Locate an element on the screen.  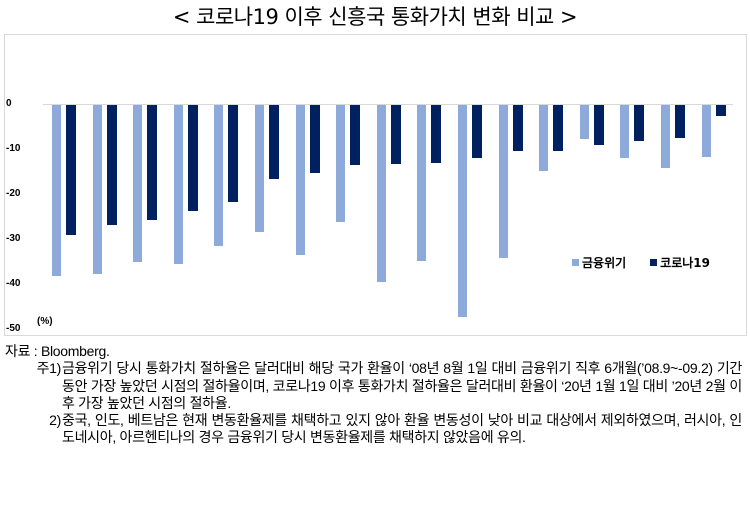
legend-item-financial-crisis: 금융위기 is located at coordinates (599, 262).